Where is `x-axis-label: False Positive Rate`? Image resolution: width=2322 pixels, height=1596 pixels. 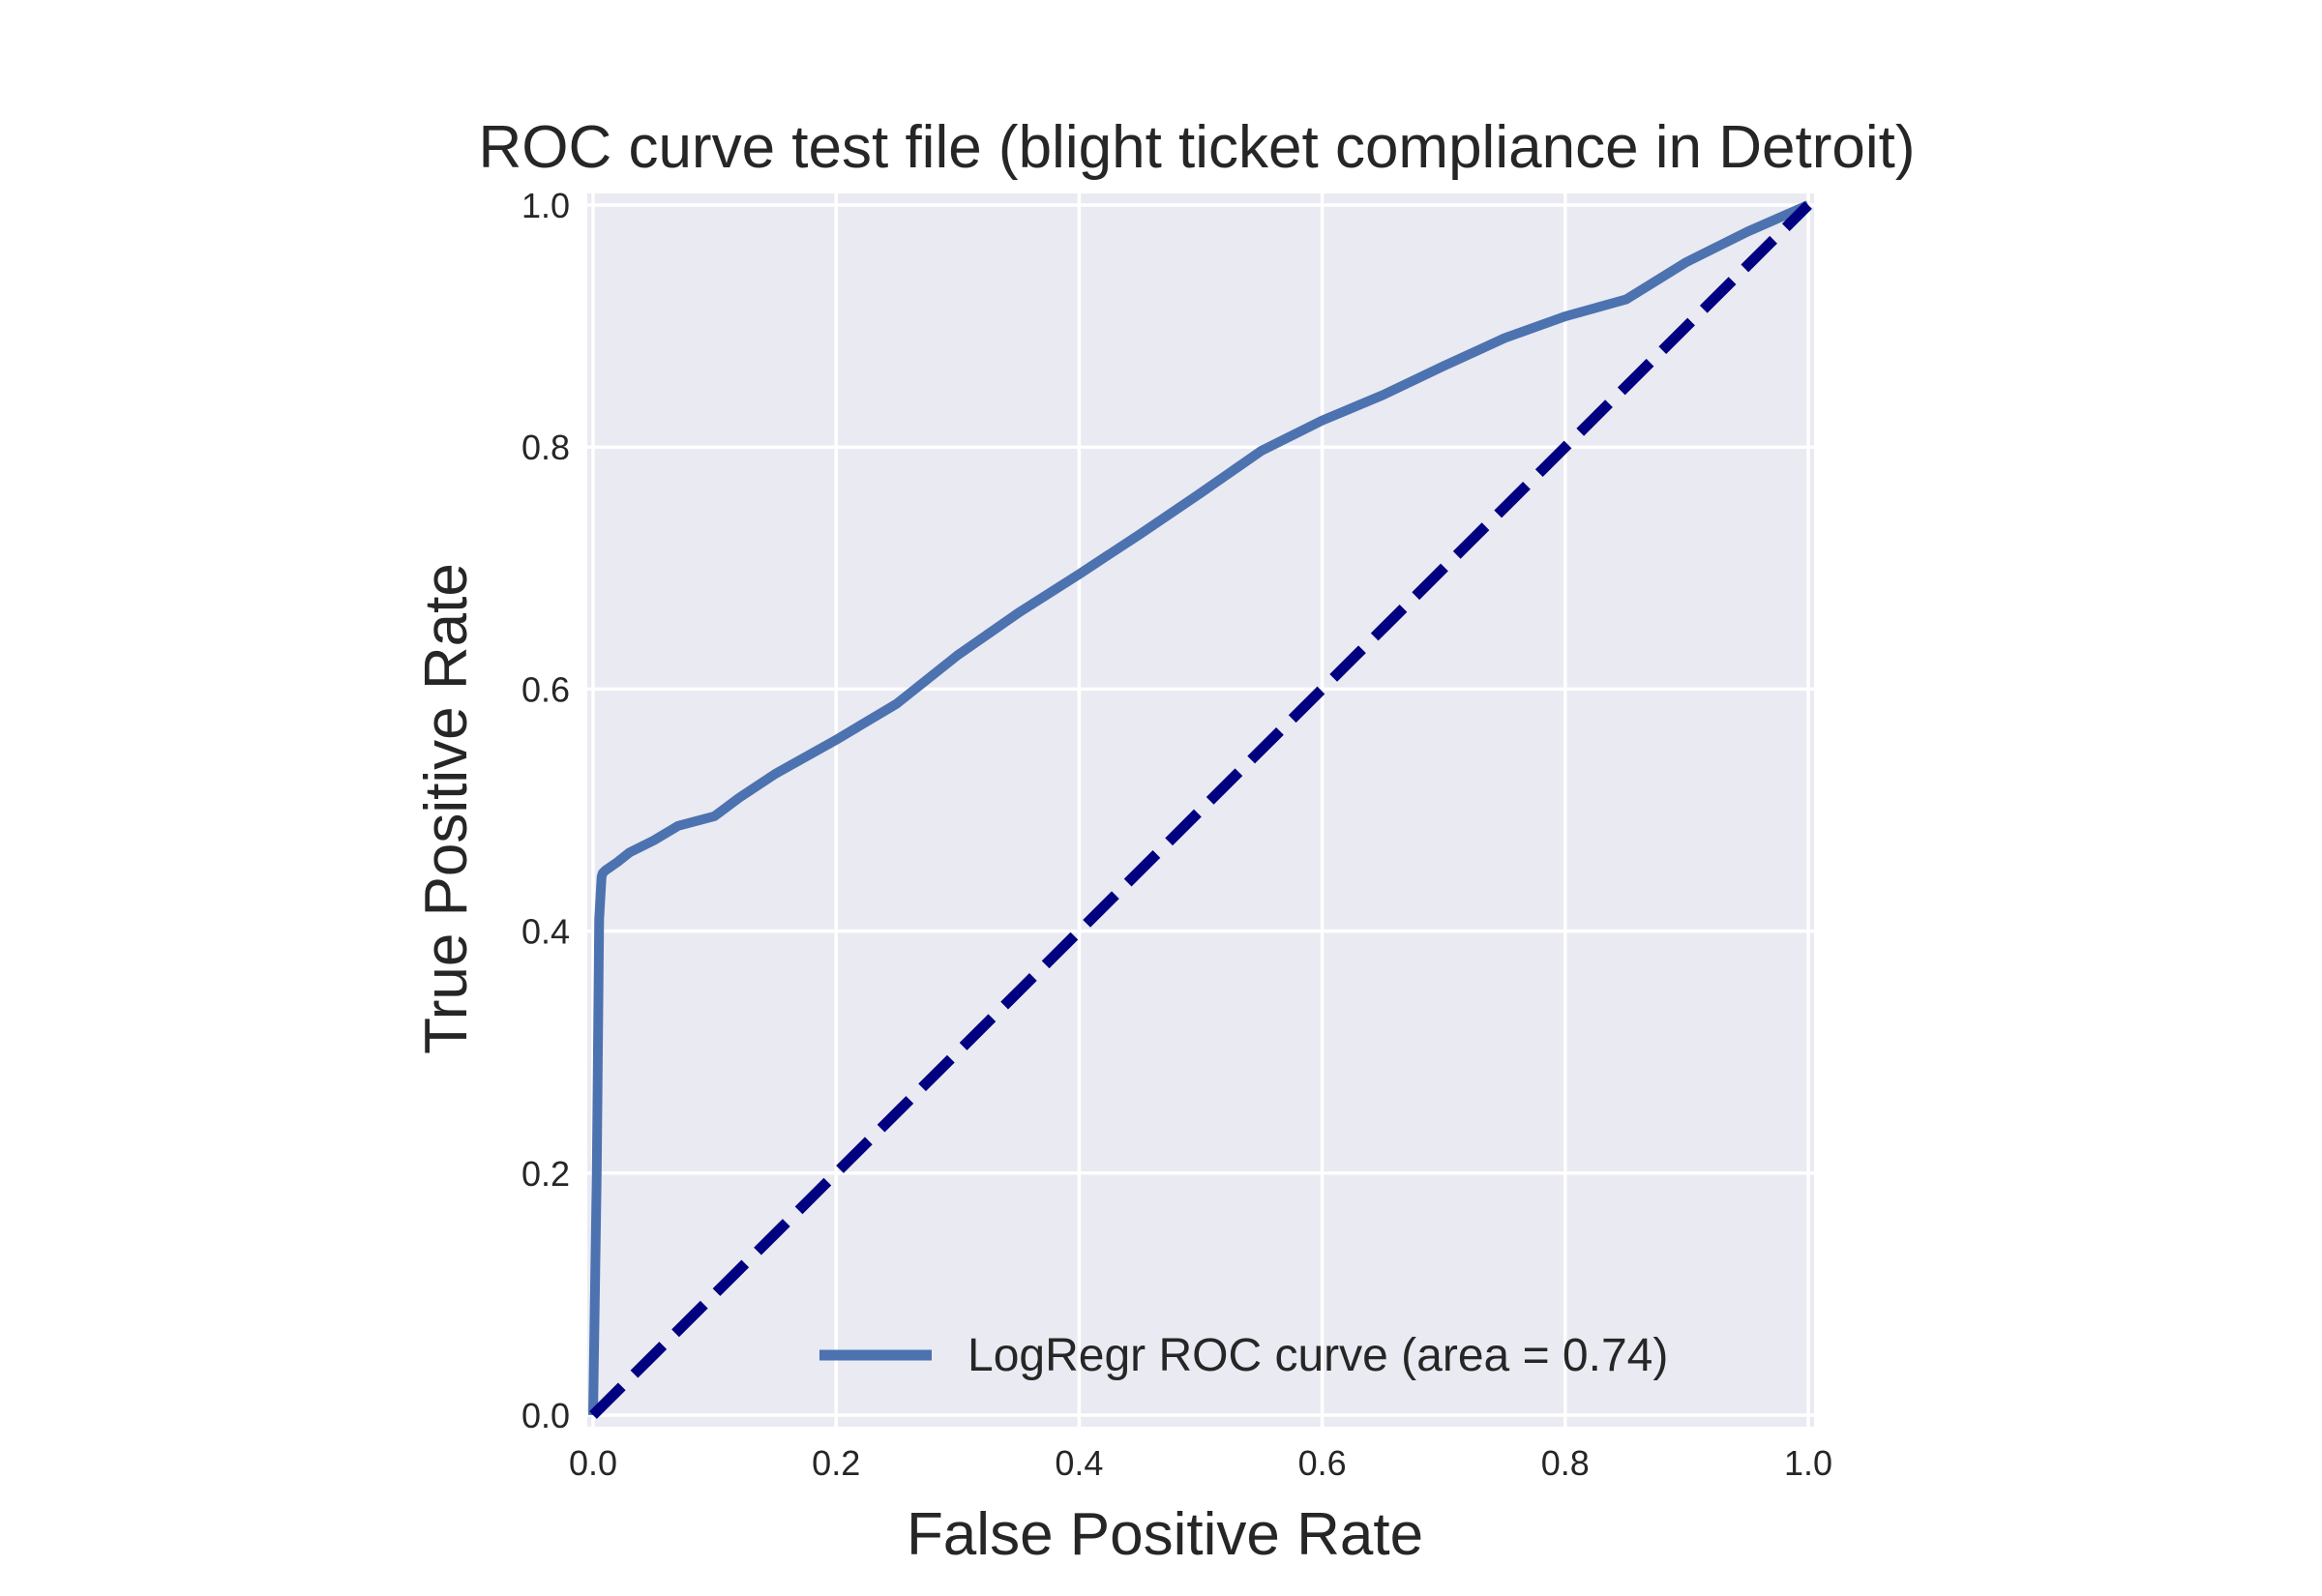
x-axis-label: False Positive Rate is located at coordinates (1165, 1534).